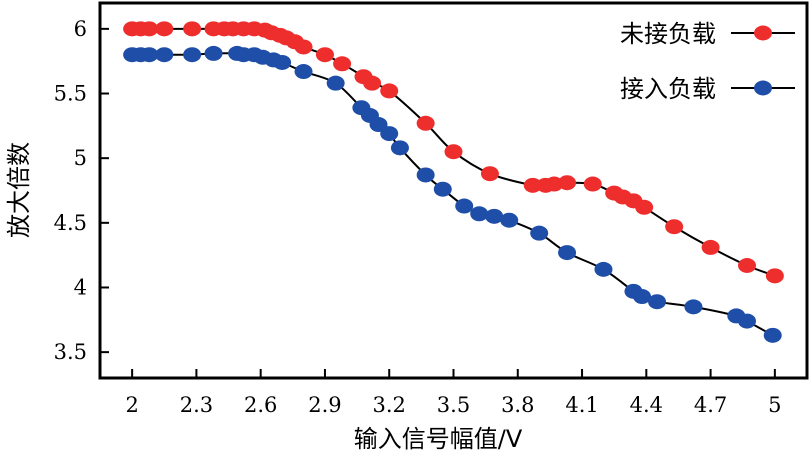  I want to click on y-tick-label: 4, so click(80, 287).